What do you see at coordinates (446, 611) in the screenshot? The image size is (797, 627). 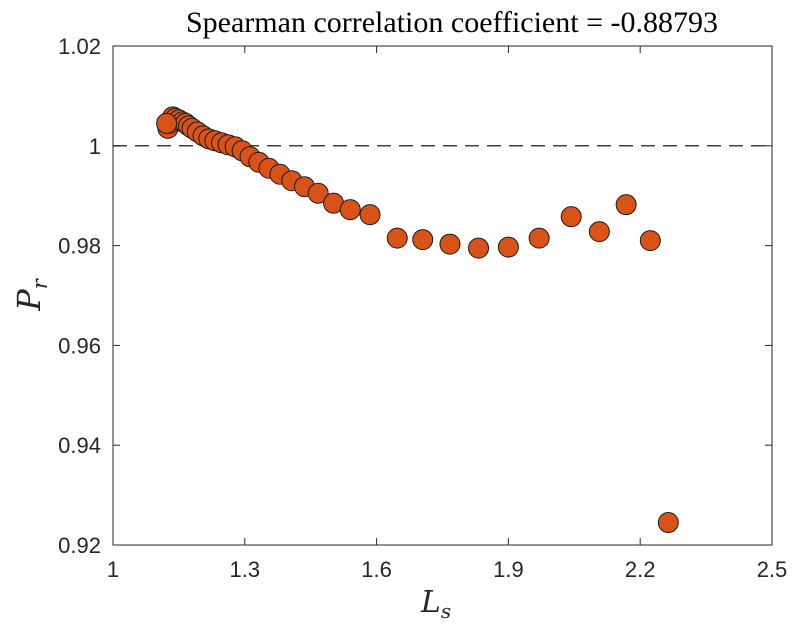 I see `x-axis-label-subscript: s` at bounding box center [446, 611].